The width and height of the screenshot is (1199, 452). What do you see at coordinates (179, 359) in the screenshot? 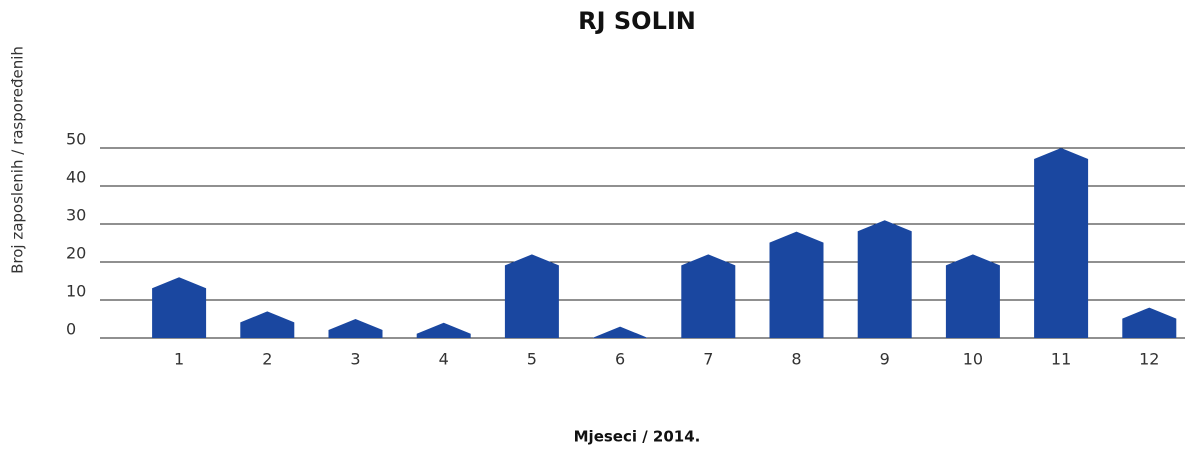
I see `x-tick-label: 1` at bounding box center [179, 359].